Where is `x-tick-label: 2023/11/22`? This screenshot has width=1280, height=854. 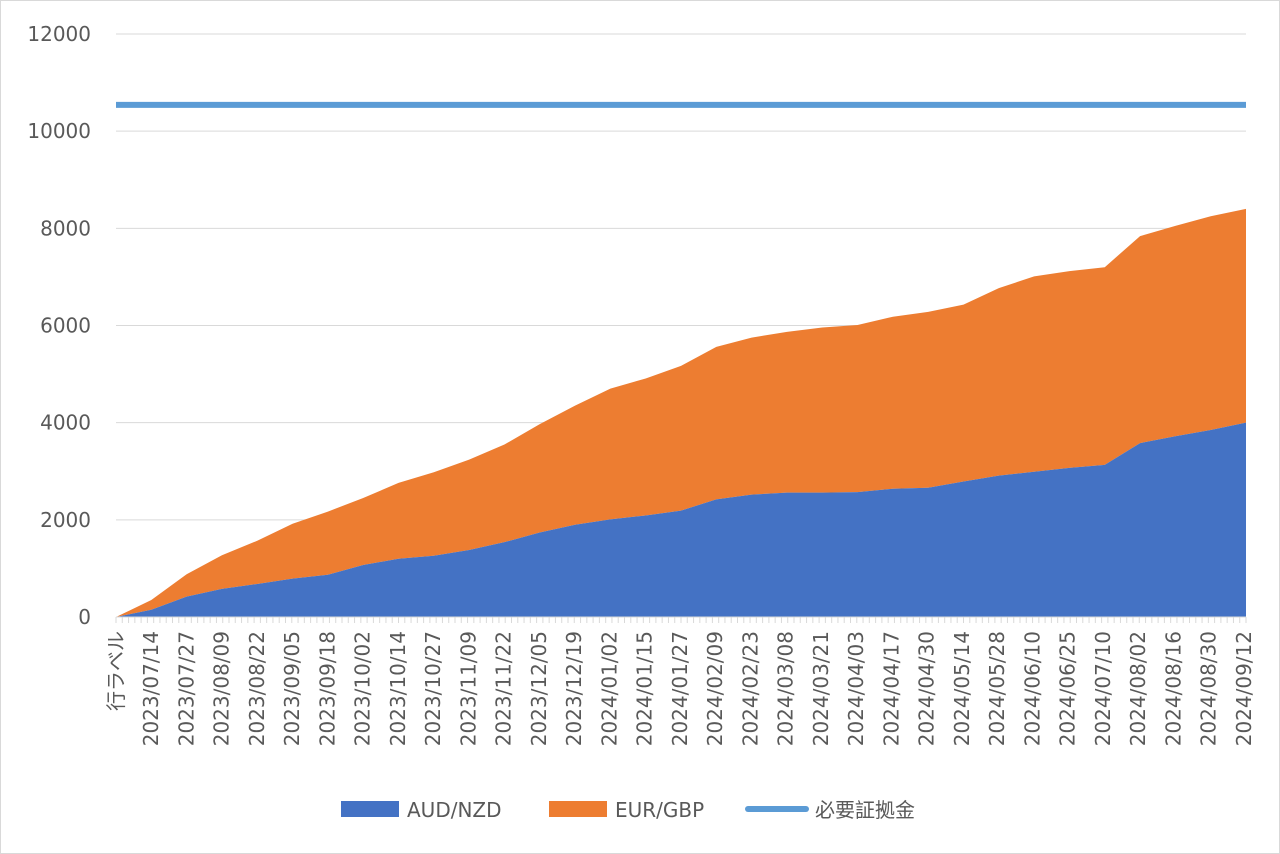
x-tick-label: 2023/11/22 is located at coordinates (504, 688).